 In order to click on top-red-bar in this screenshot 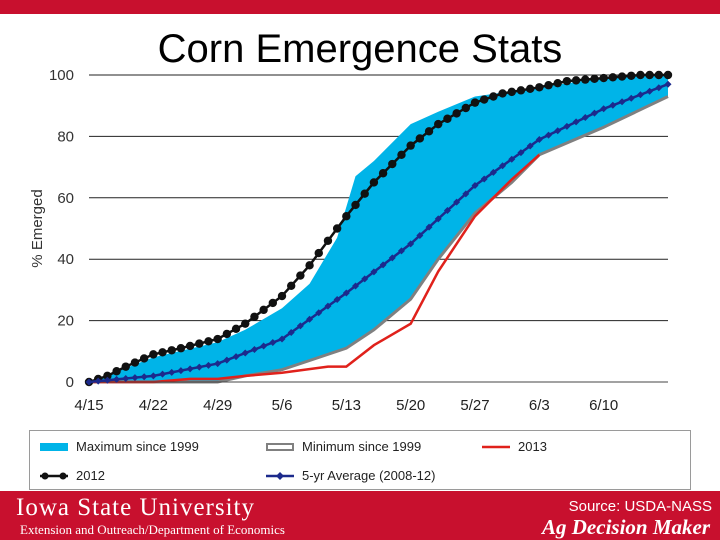, I will do `click(360, 7)`.